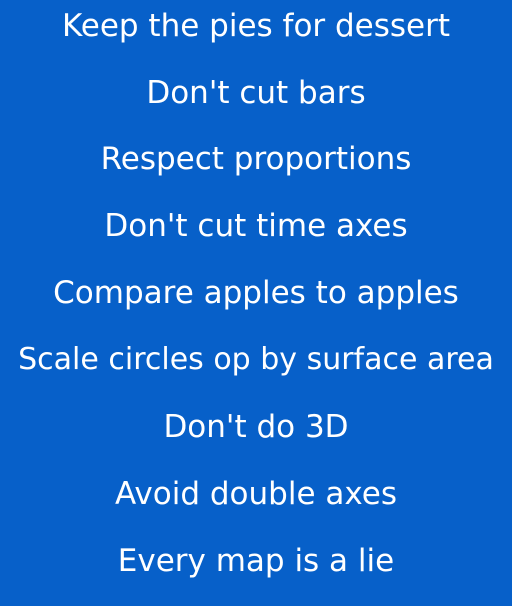 Image resolution: width=512 pixels, height=606 pixels. Describe the element at coordinates (256, 359) in the screenshot. I see `rule-item-circles: Scale circles op by surface area` at that location.